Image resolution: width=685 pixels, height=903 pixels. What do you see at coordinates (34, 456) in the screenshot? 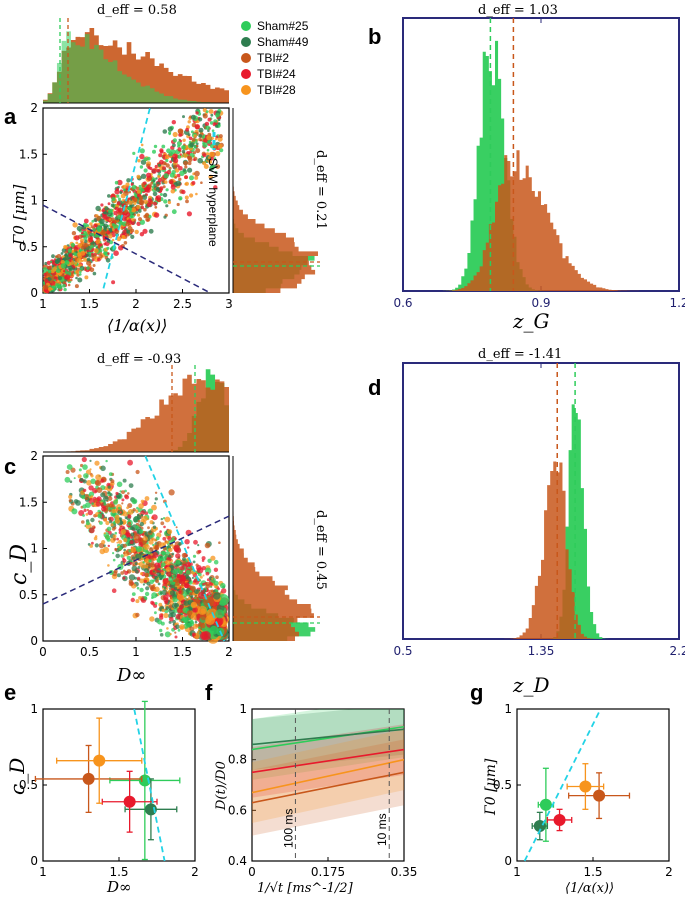
I see `c-ytick-label: 2` at bounding box center [34, 456].